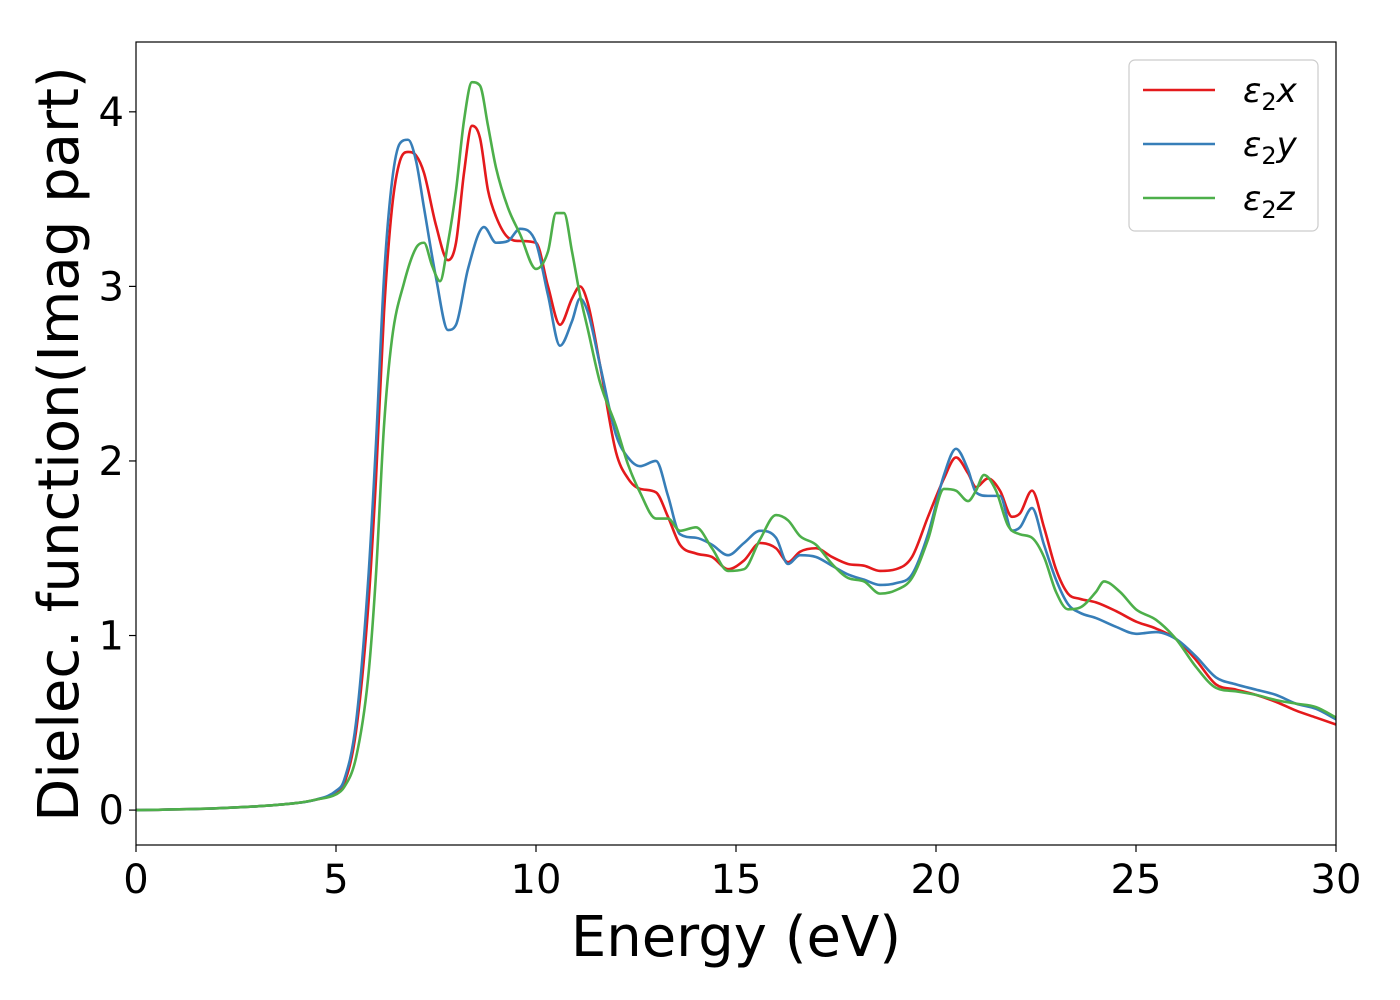 This screenshot has width=1400, height=1000. What do you see at coordinates (1136, 880) in the screenshot?
I see `x-tick-label: 25` at bounding box center [1136, 880].